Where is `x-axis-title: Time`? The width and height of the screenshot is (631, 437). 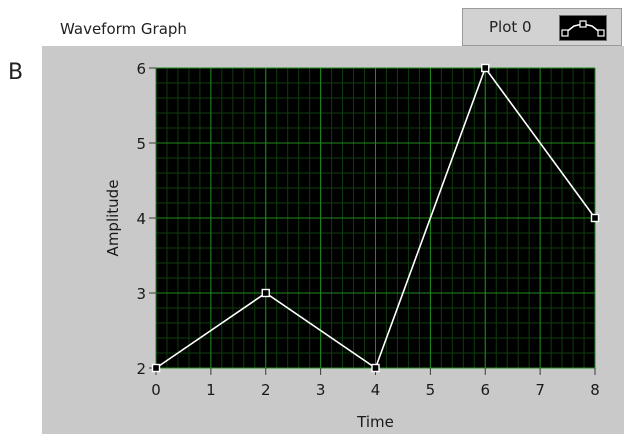
x-axis-title: Time is located at coordinates (375, 422).